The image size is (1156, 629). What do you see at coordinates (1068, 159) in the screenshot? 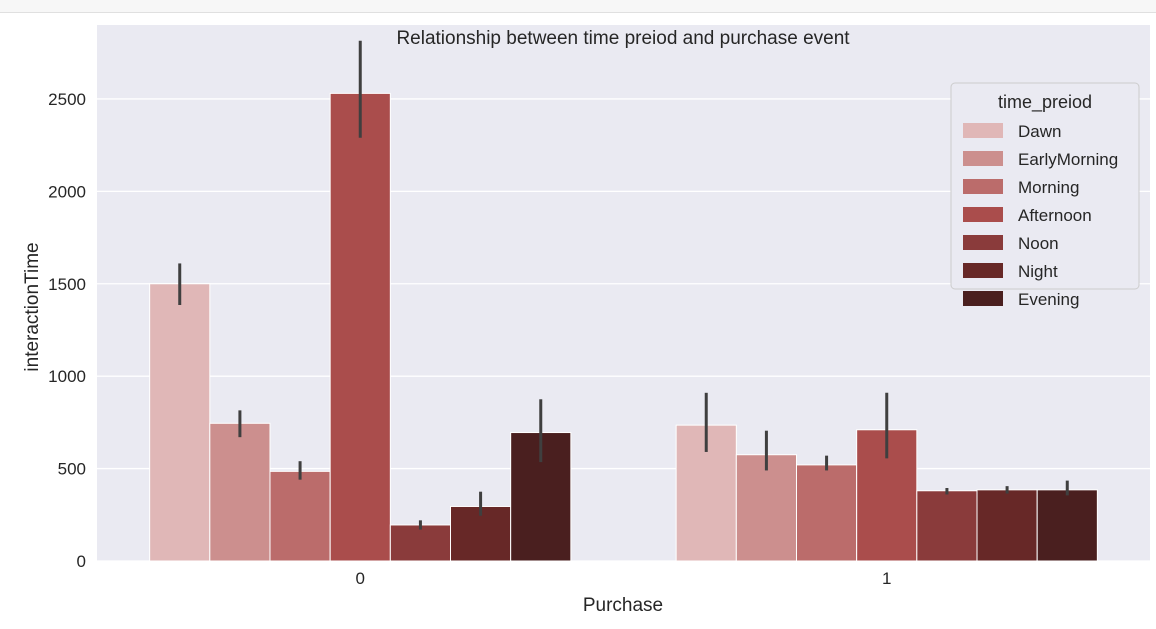
I see `legend-label: EarlyMorning` at bounding box center [1068, 159].